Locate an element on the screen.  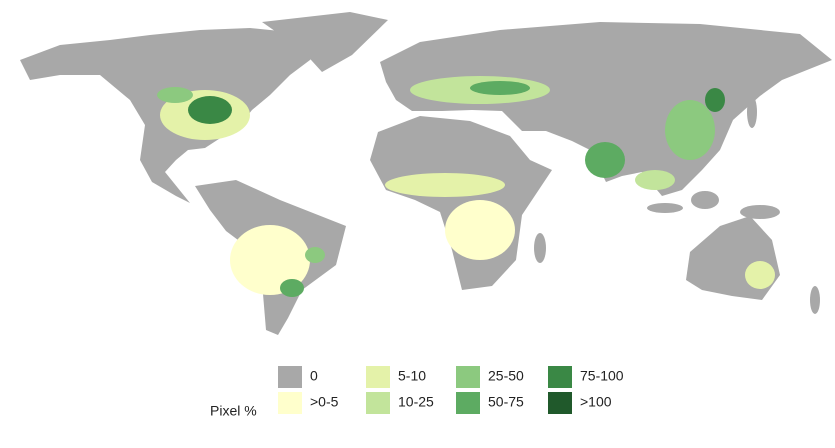
legend-label: >100 is located at coordinates (596, 402).